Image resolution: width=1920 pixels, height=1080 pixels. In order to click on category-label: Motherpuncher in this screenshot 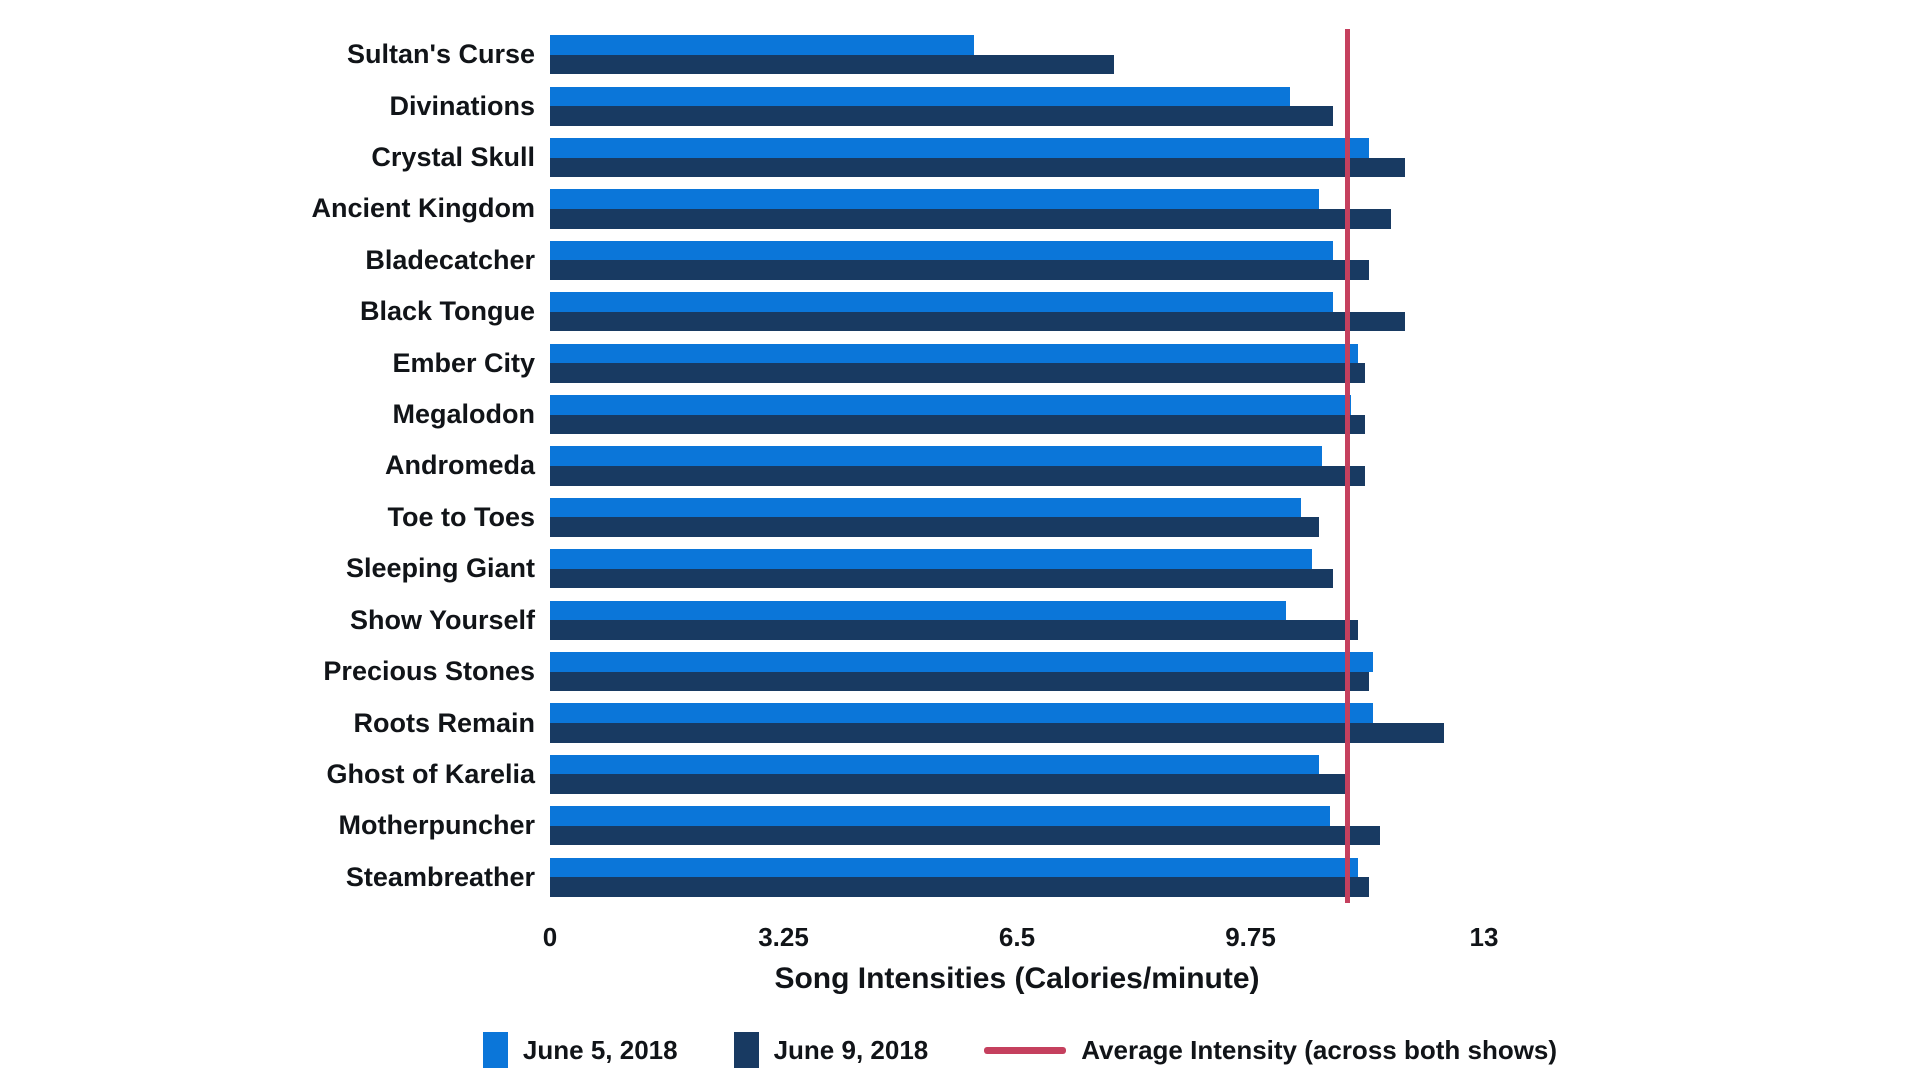, I will do `click(436, 825)`.